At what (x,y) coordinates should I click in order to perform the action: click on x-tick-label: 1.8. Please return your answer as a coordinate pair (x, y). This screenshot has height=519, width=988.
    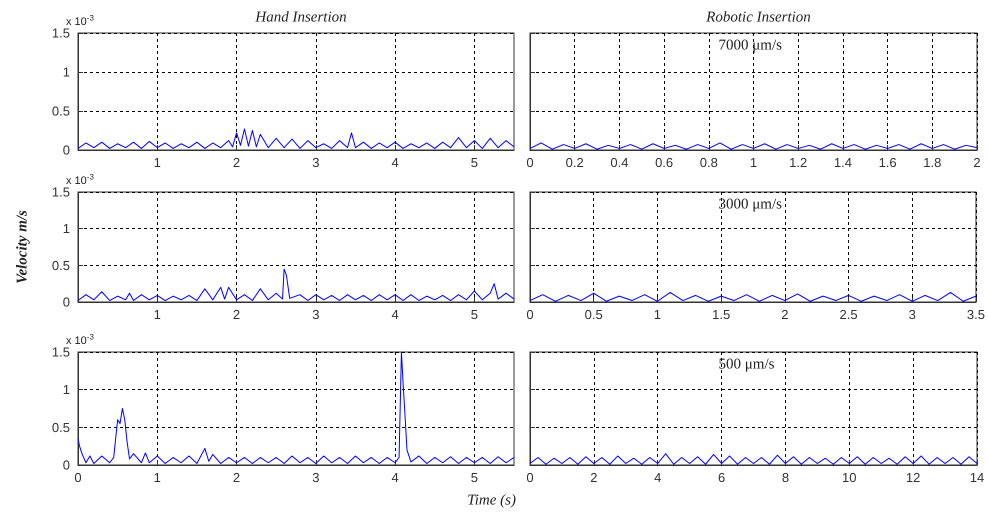
    Looking at the image, I should click on (932, 162).